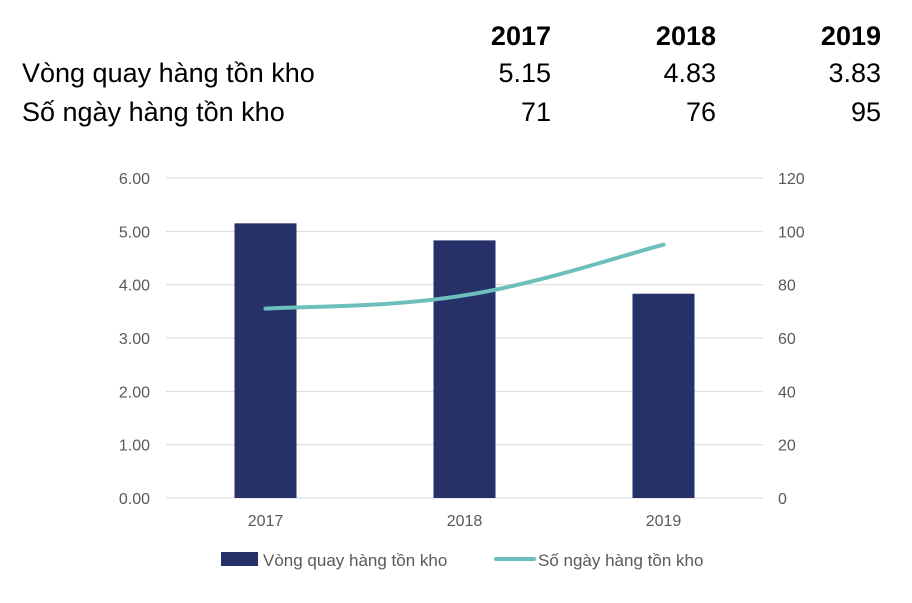  I want to click on table-cell: 5.15, so click(524, 73).